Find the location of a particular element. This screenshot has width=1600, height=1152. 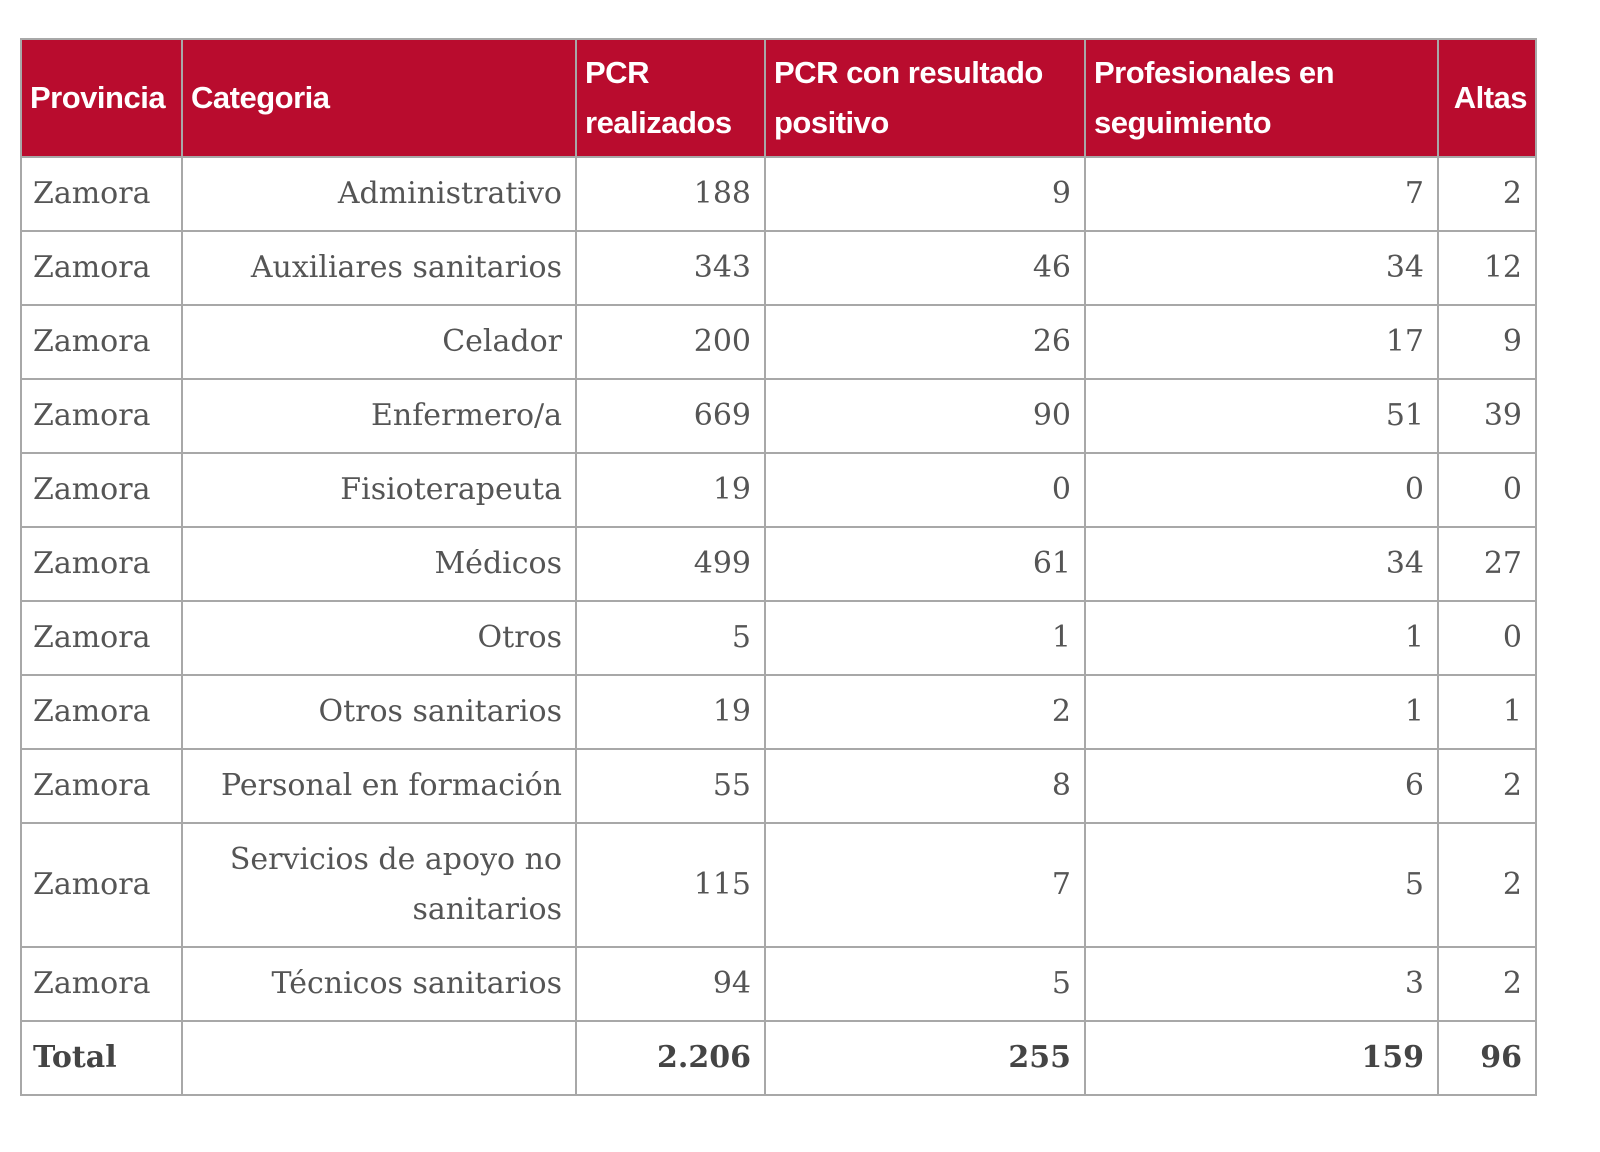

table-row: Zamora Otros sanitarios 19 2 1 1 is located at coordinates (778, 712).